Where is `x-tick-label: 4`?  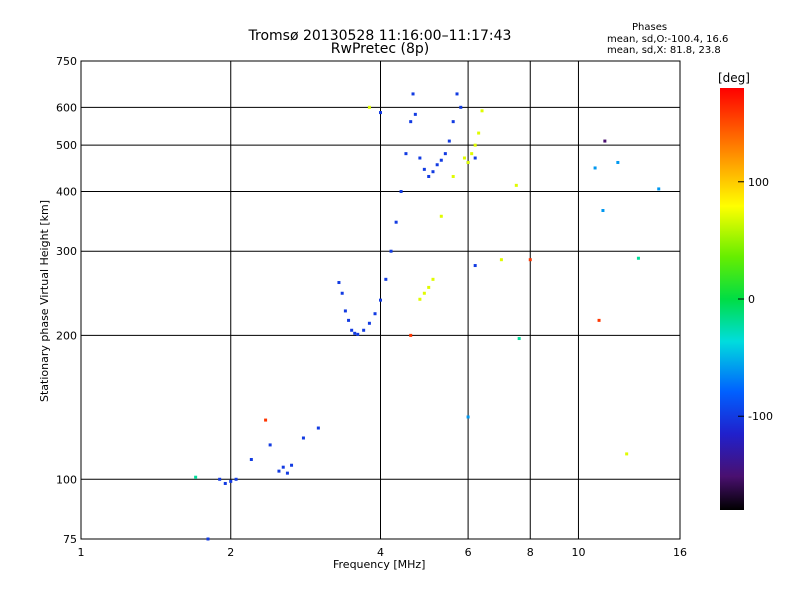 x-tick-label: 4 is located at coordinates (380, 552).